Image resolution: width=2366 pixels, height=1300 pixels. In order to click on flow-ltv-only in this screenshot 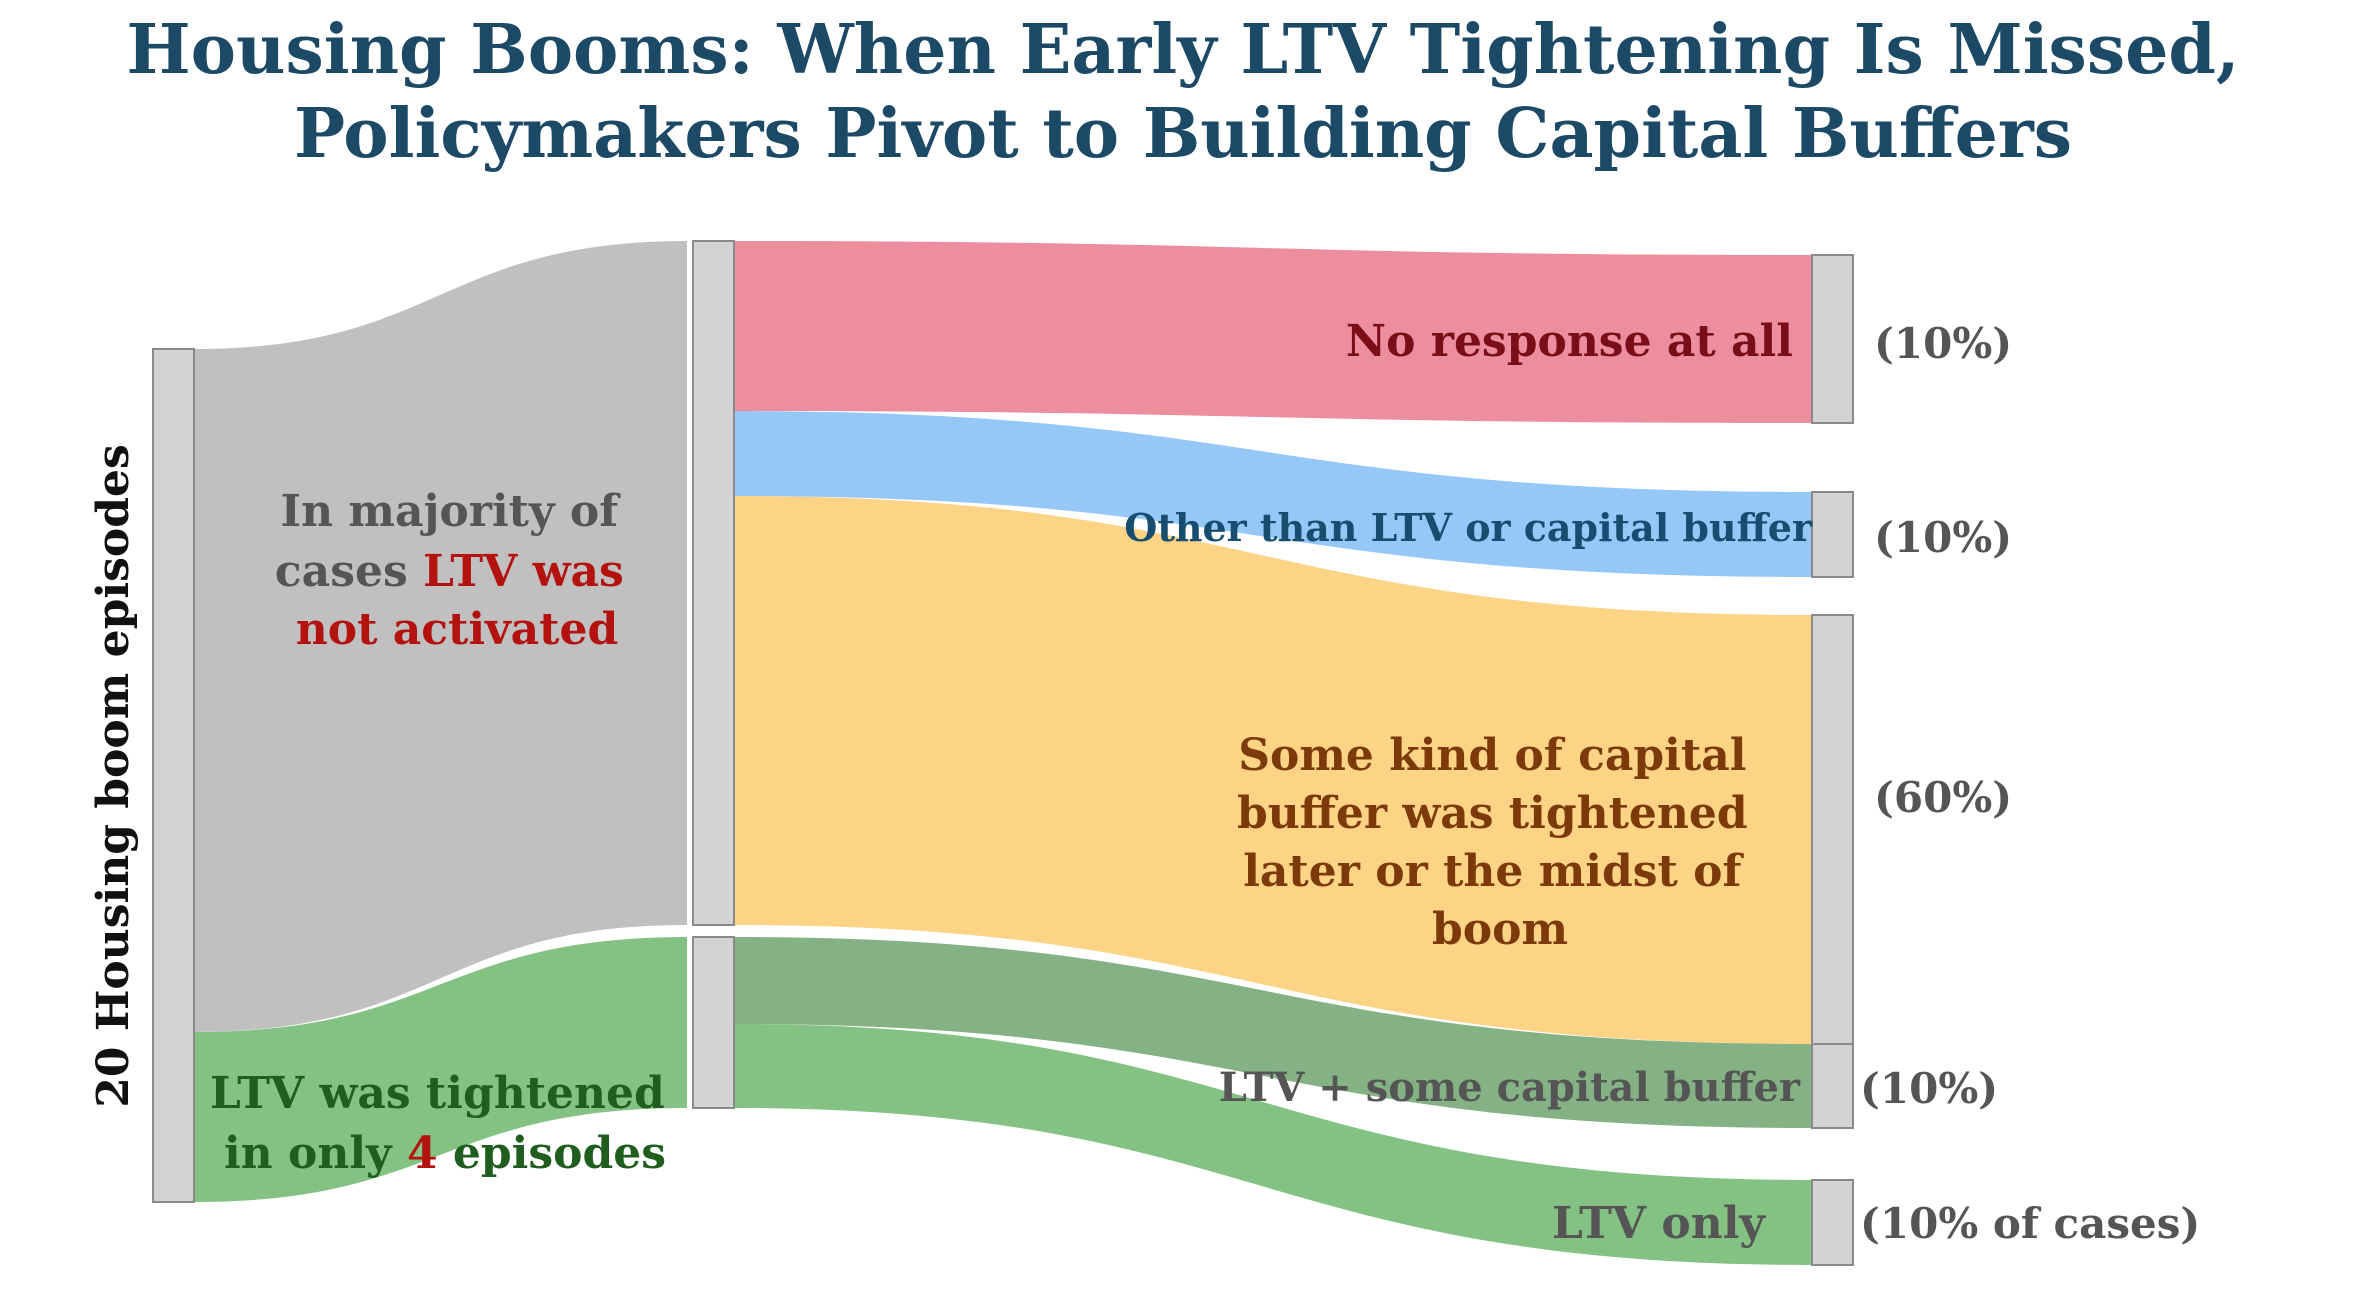, I will do `click(1273, 1144)`.